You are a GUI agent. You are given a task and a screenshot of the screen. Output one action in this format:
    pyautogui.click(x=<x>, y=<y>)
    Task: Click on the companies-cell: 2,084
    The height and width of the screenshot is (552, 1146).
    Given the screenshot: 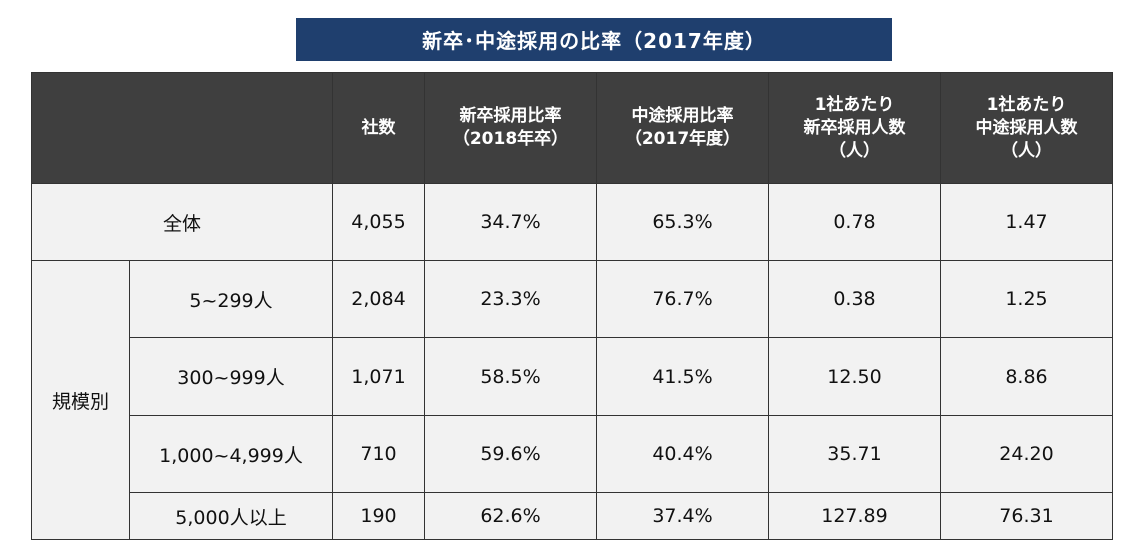 What is the action you would take?
    pyautogui.click(x=378, y=299)
    